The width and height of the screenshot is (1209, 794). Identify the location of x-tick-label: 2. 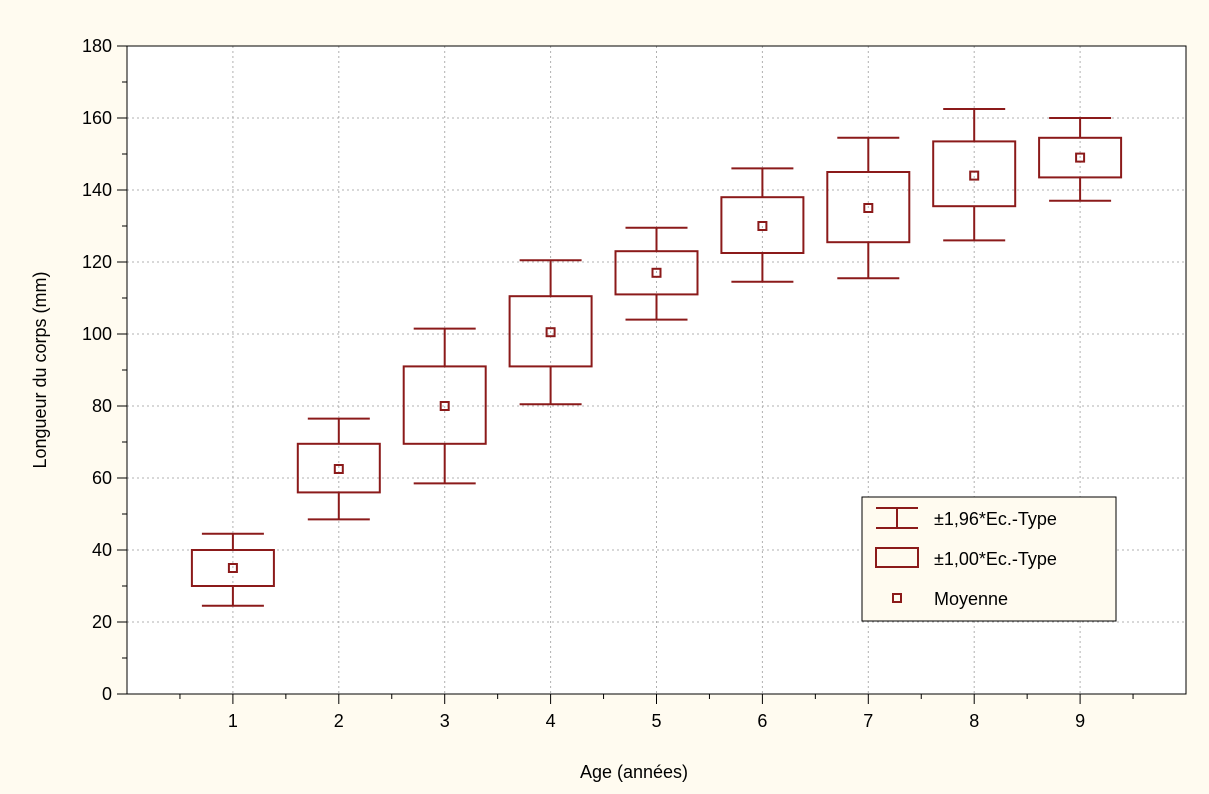
(339, 721).